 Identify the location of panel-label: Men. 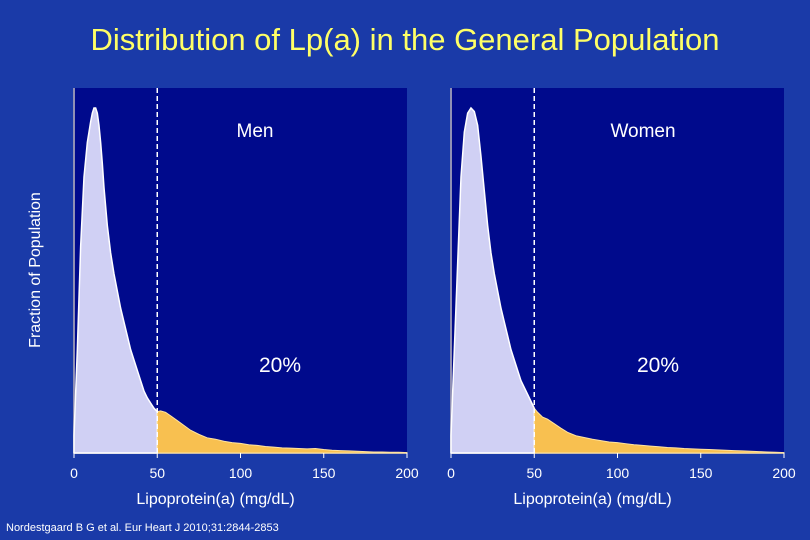
(255, 131).